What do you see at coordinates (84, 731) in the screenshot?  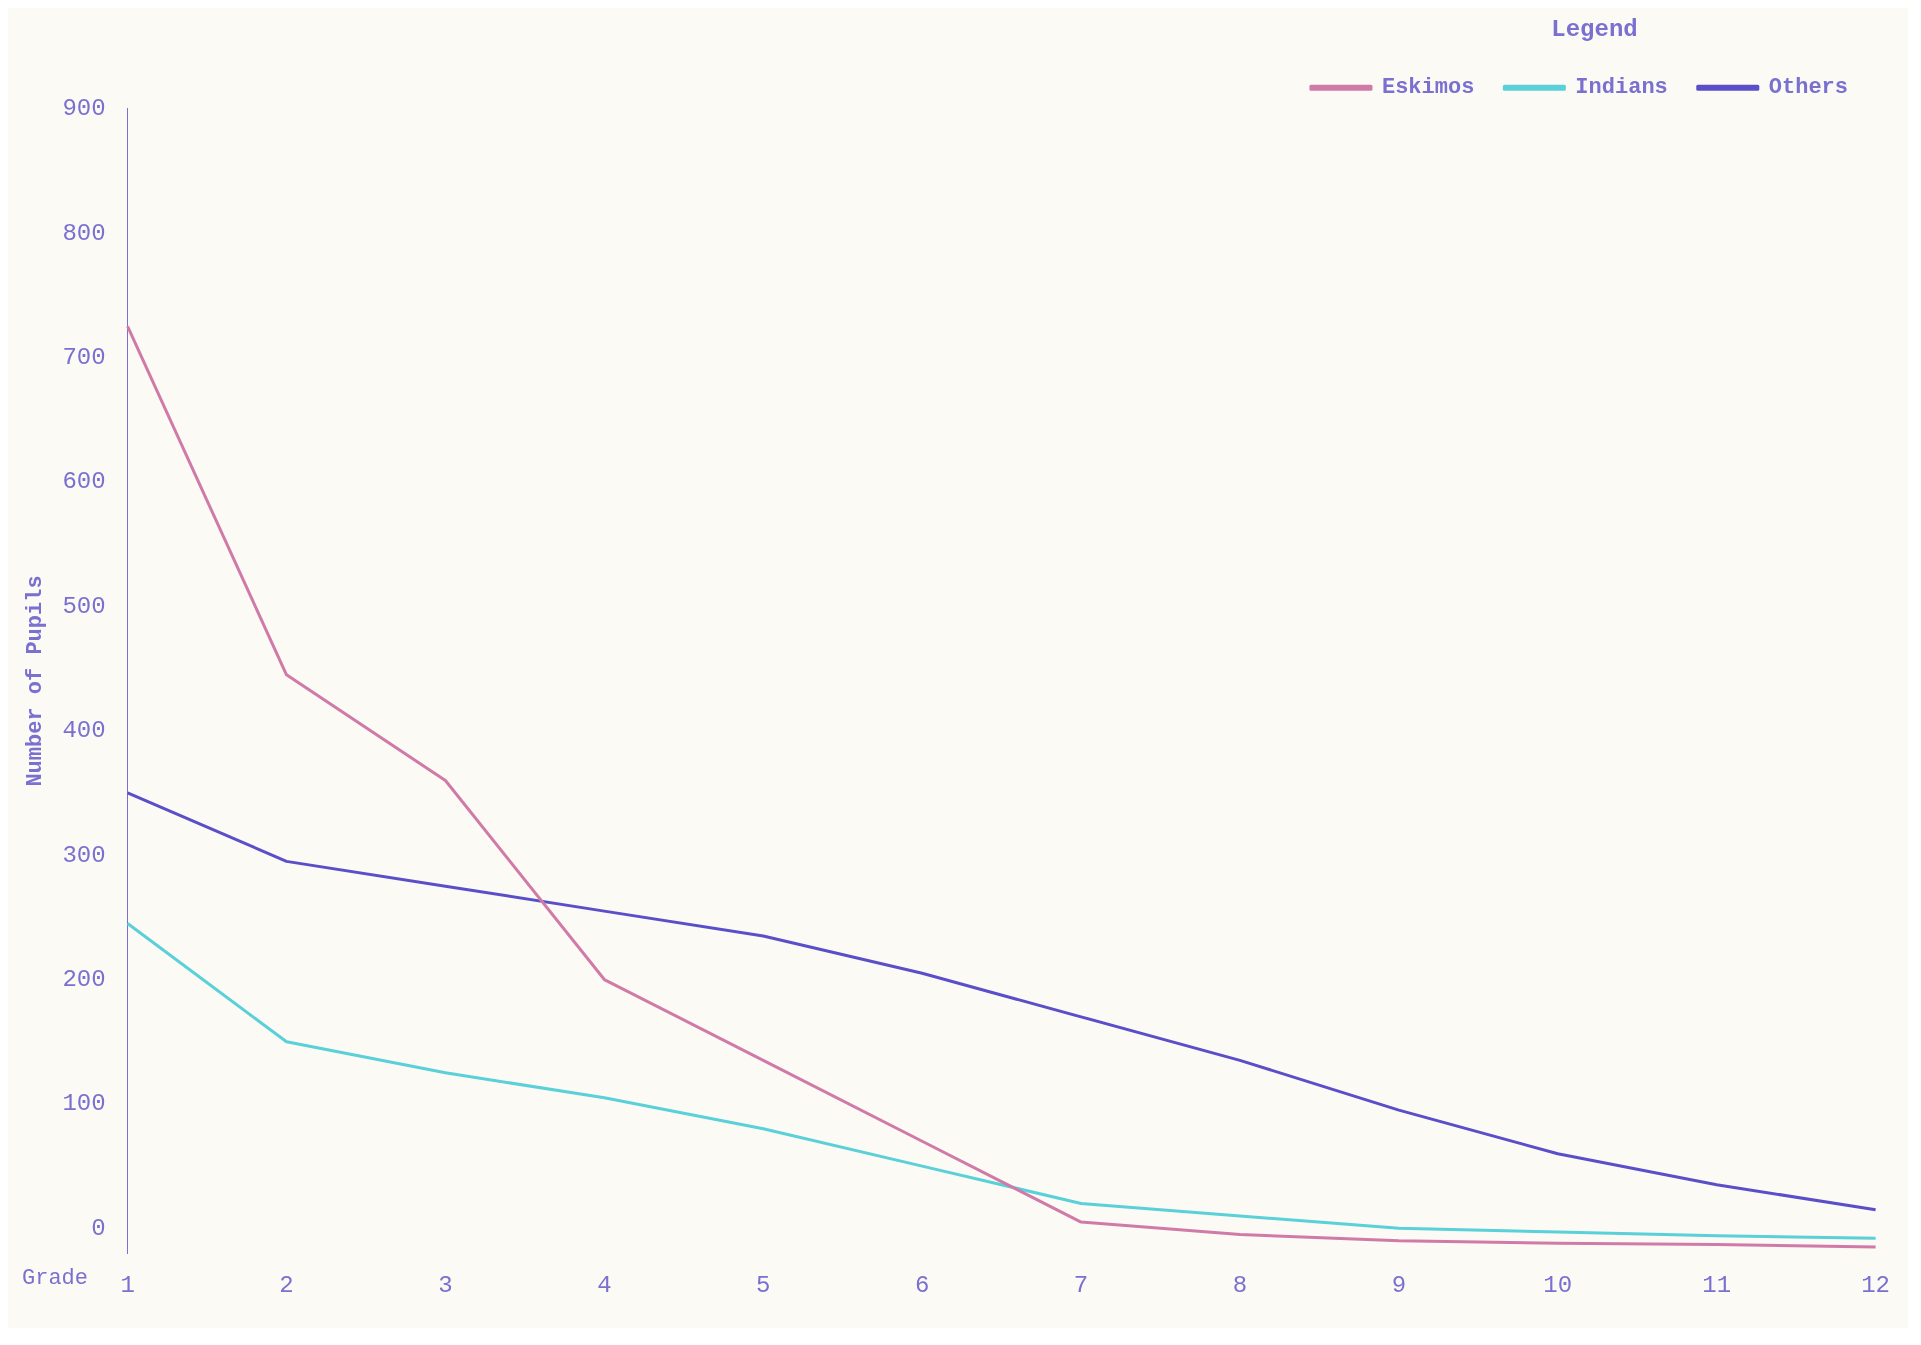 I see `y-tick-label: 400` at bounding box center [84, 731].